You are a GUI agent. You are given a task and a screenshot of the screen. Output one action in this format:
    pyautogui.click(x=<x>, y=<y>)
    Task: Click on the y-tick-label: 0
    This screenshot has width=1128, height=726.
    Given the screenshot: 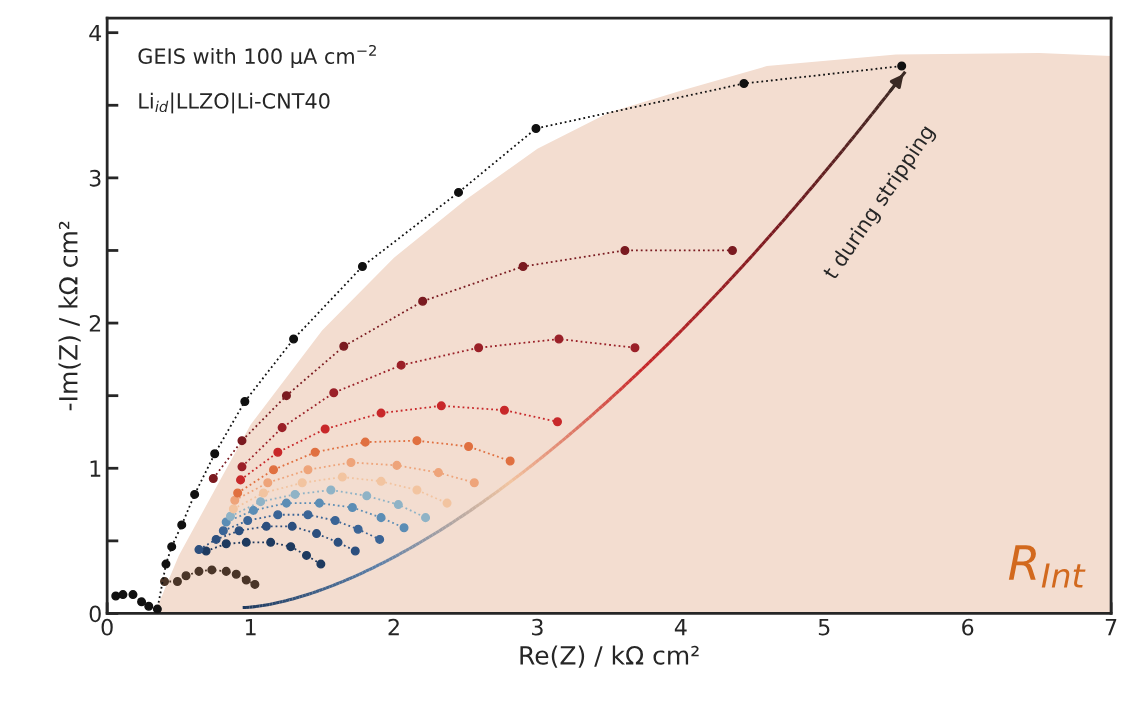 What is the action you would take?
    pyautogui.click(x=95, y=614)
    